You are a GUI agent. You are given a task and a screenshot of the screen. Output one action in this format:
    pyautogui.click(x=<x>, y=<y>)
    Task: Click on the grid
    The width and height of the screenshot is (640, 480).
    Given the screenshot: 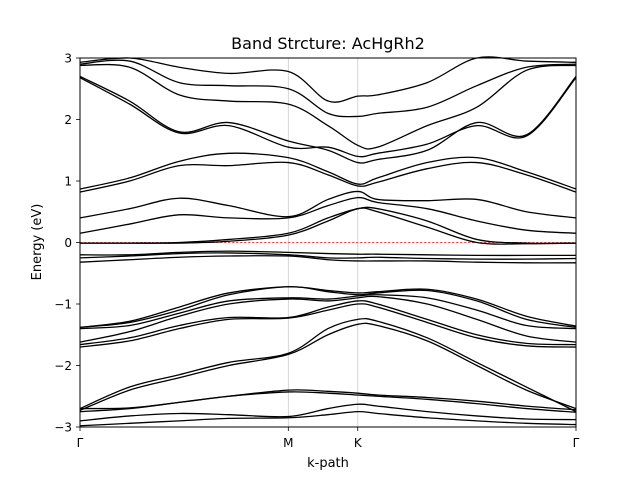 What is the action you would take?
    pyautogui.click(x=323, y=242)
    